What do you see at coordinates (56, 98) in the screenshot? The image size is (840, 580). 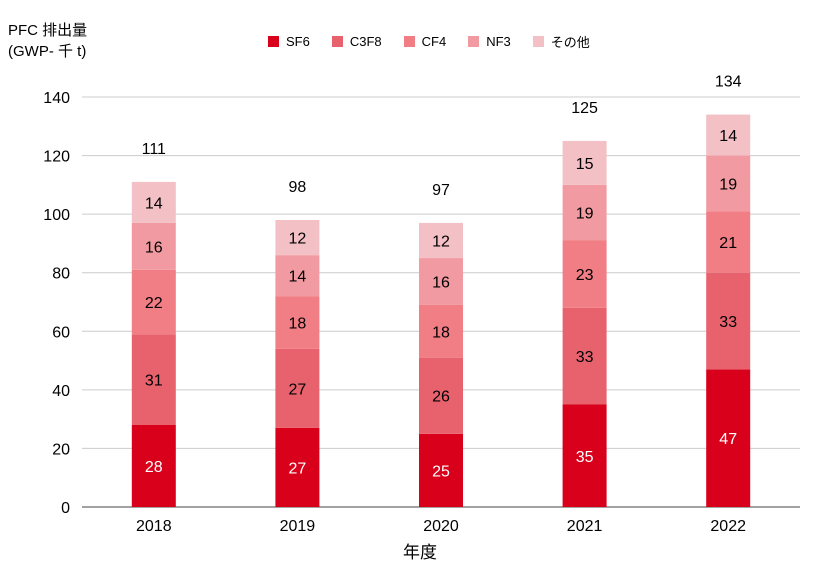 I see `y-tick-label: 140` at bounding box center [56, 98].